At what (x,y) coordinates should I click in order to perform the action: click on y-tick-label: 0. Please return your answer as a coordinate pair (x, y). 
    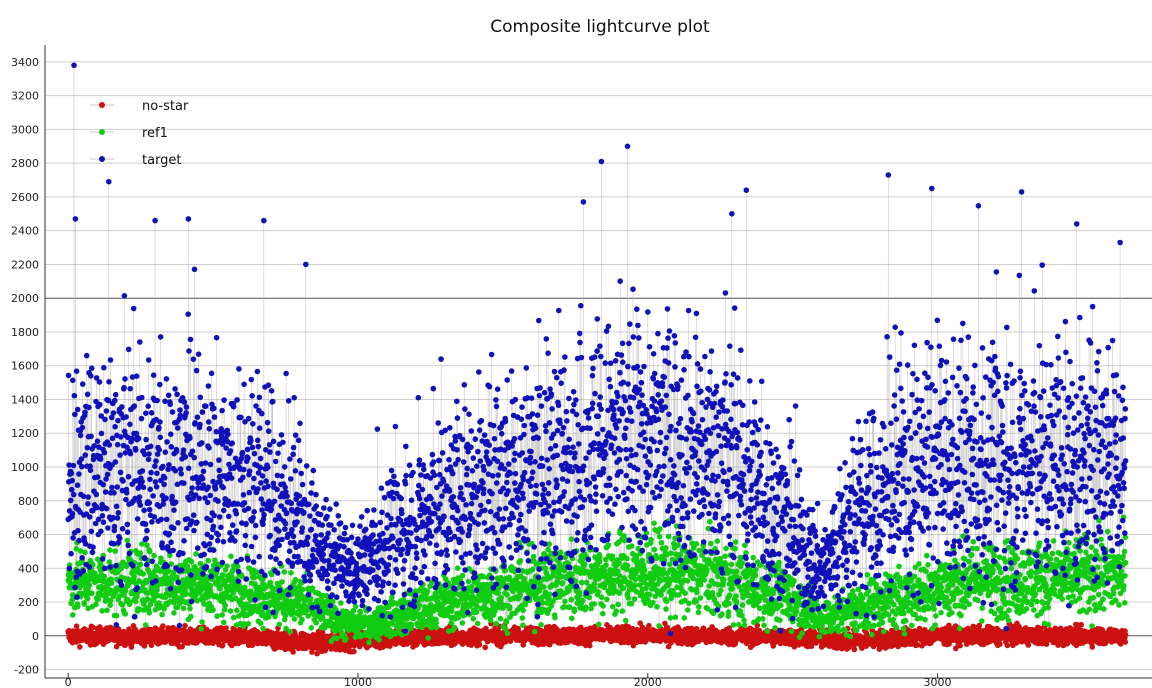
    Looking at the image, I should click on (35, 636).